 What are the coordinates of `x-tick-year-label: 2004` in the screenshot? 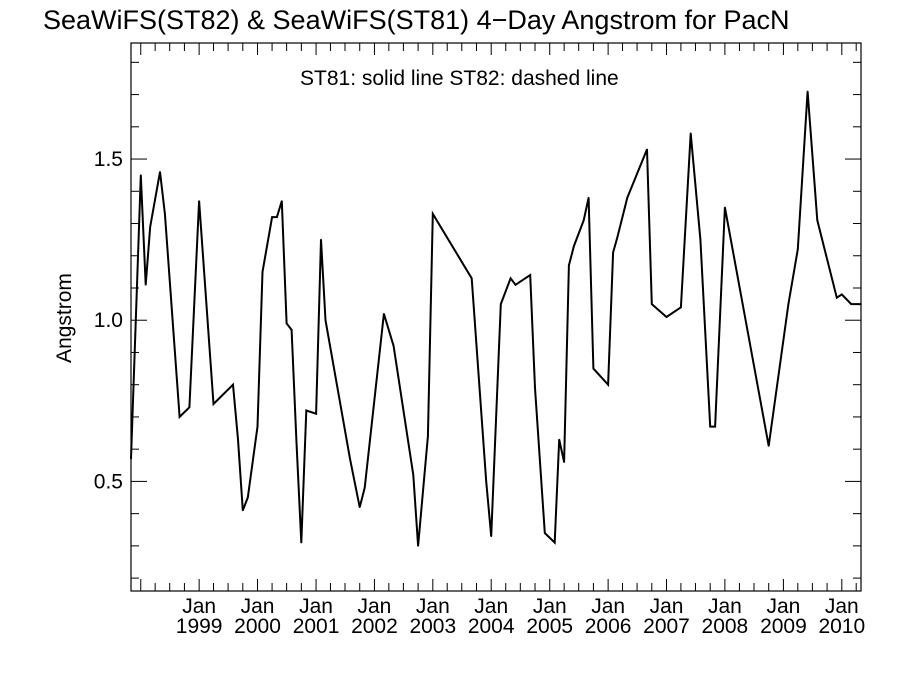 It's located at (491, 626).